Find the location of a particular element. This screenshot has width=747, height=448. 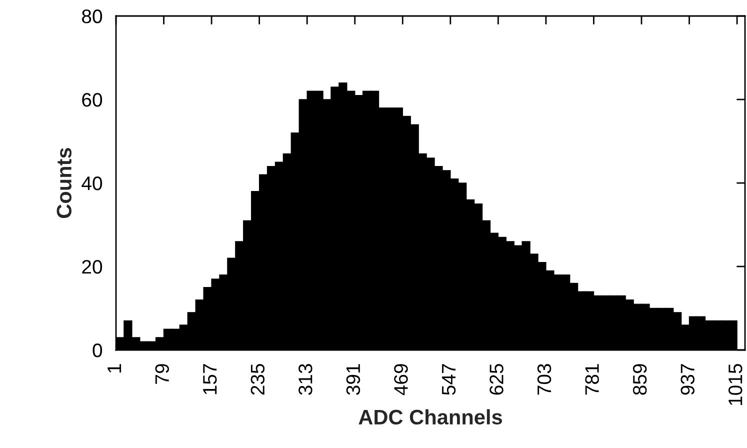

x-tick-label: 1015 is located at coordinates (735, 384).